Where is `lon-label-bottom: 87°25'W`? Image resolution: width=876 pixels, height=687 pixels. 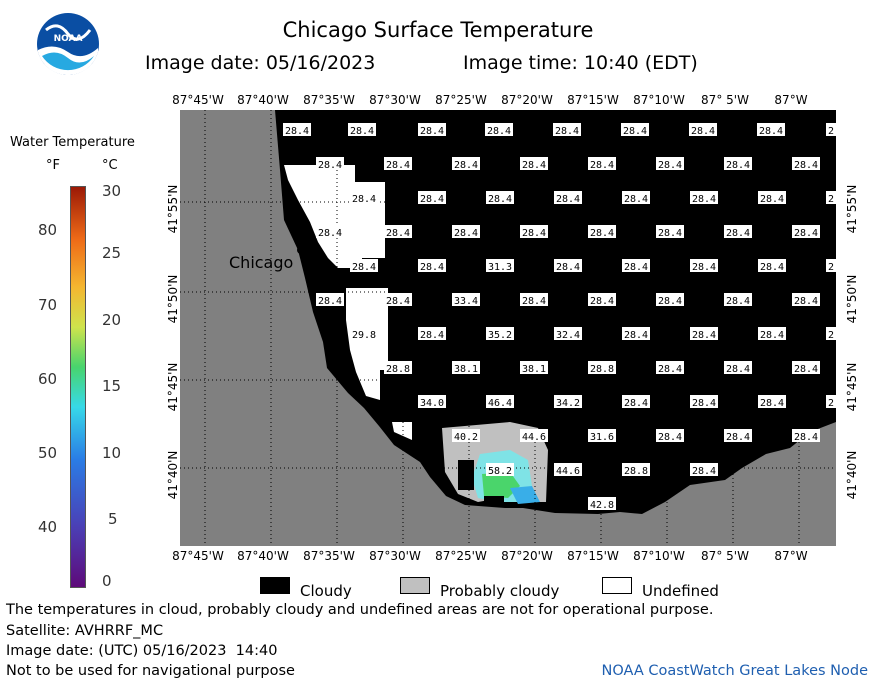
lon-label-bottom: 87°25'W is located at coordinates (461, 556).